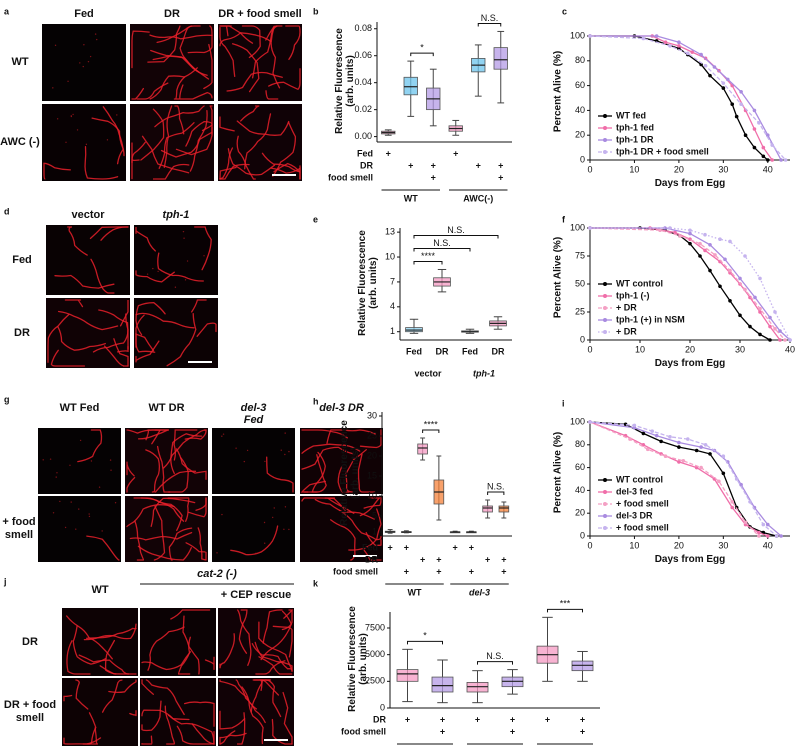 This screenshot has height=749, width=798. I want to click on y-tick-label: 15, so click(372, 475).